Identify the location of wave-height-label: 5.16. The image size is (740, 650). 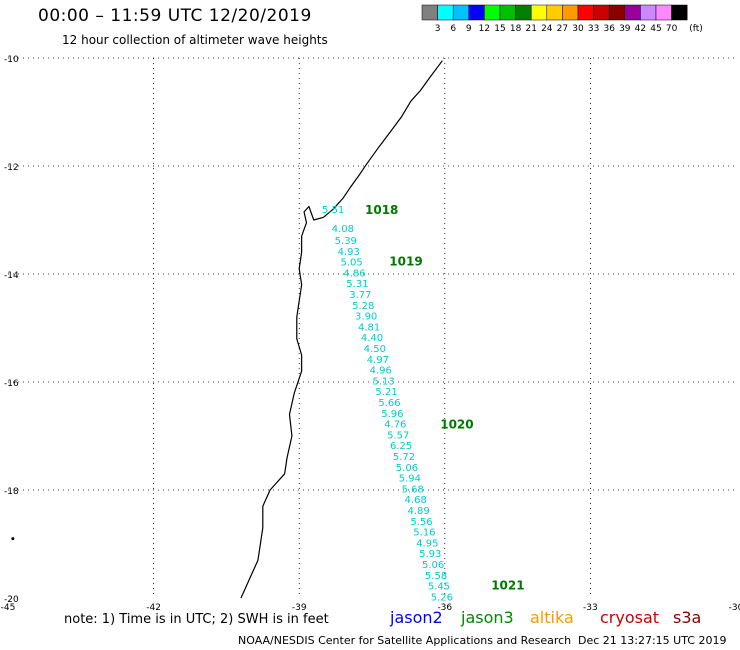
(424, 533).